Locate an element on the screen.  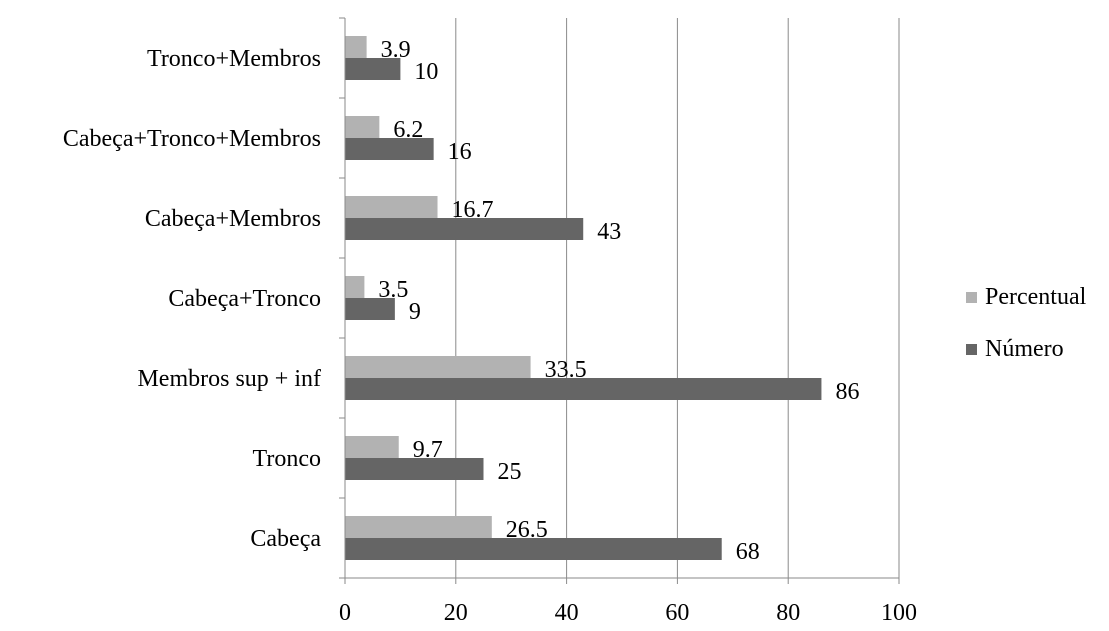
legend: Percentual Número is located at coordinates (1026, 323).